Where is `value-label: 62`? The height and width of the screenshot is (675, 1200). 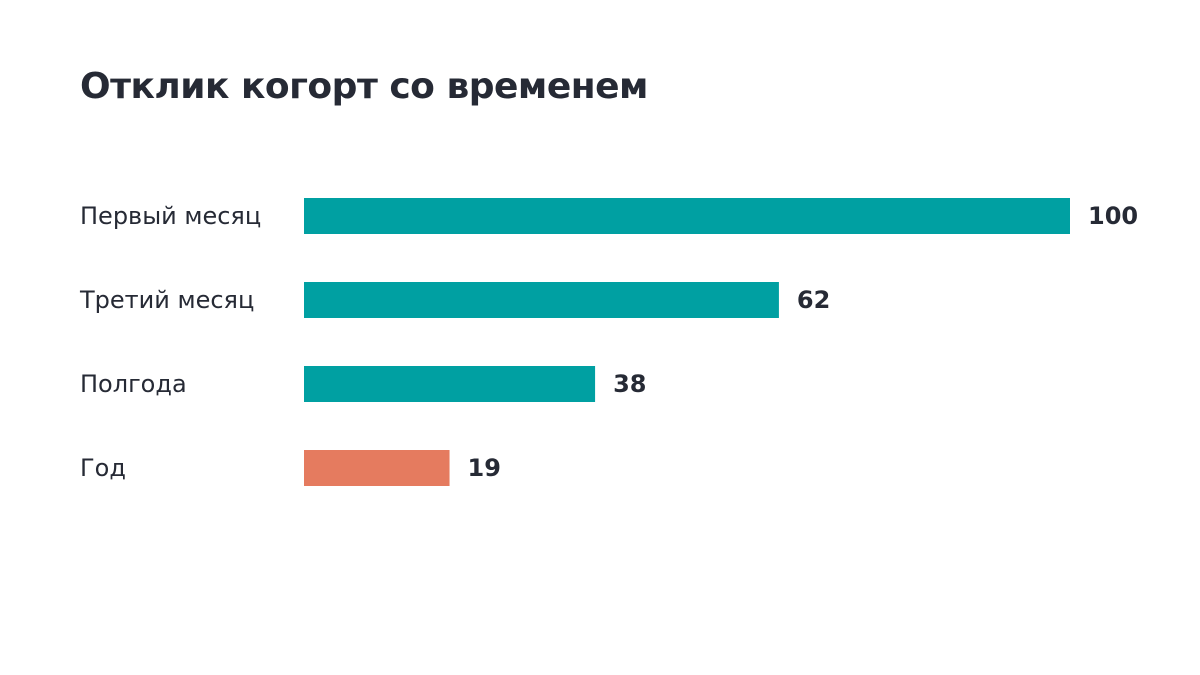 value-label: 62 is located at coordinates (813, 300).